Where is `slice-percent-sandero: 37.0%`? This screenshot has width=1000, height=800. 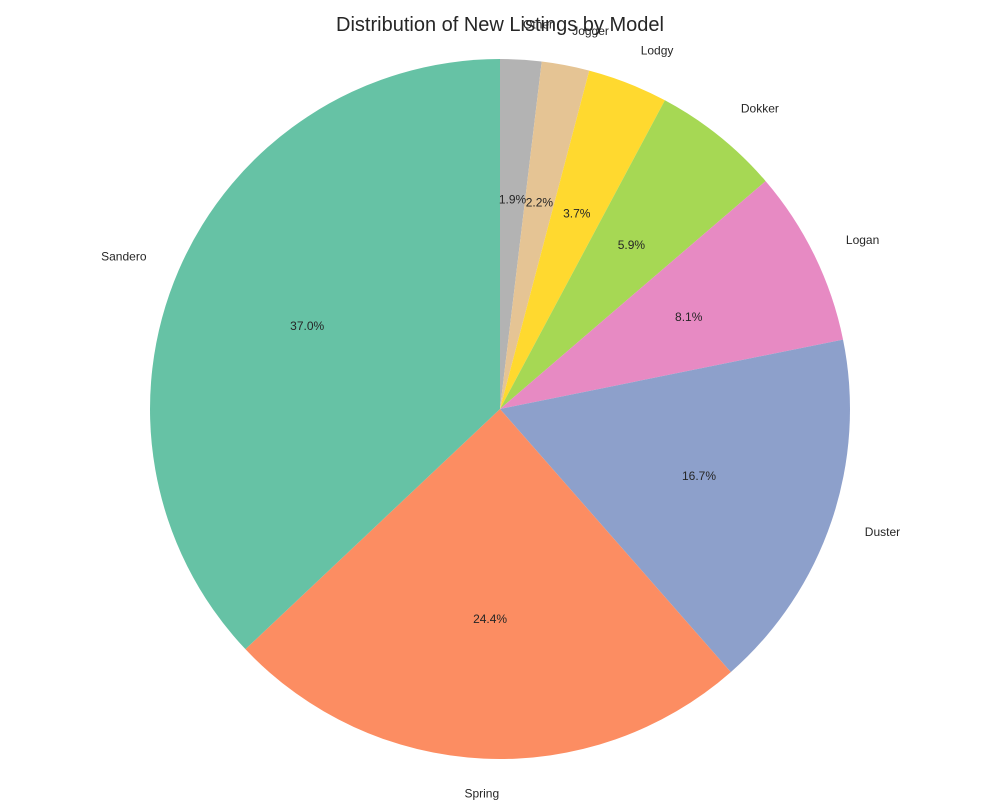 slice-percent-sandero: 37.0% is located at coordinates (307, 326).